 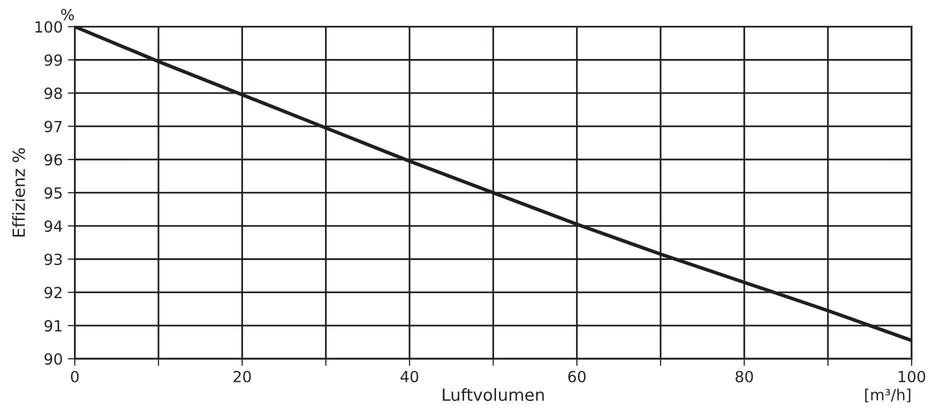 What do you see at coordinates (53, 359) in the screenshot?
I see `y-tick-label: 90` at bounding box center [53, 359].